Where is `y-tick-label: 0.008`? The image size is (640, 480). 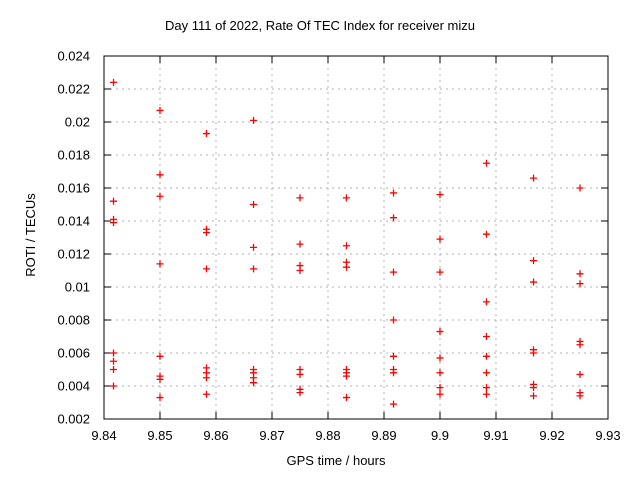 y-tick-label: 0.008 is located at coordinates (73, 320).